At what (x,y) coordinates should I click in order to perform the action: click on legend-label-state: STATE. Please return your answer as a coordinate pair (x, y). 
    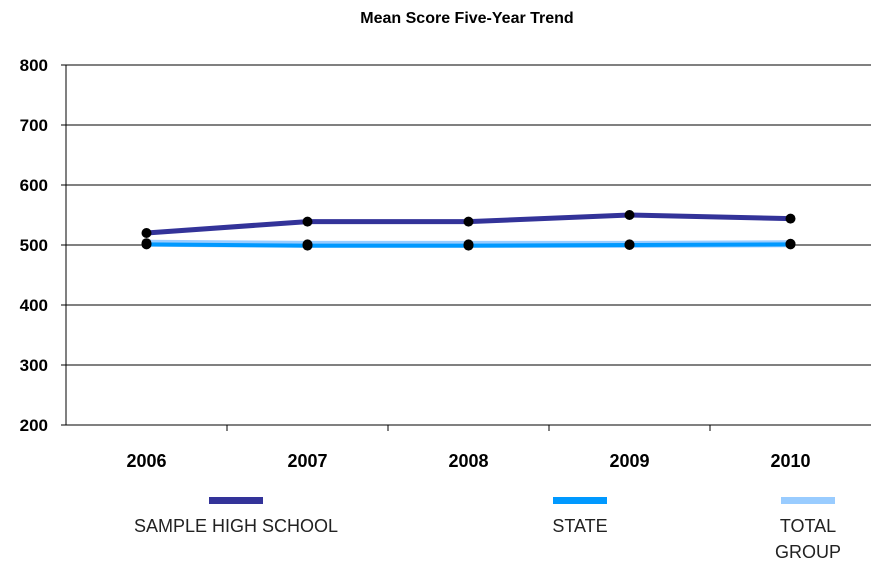
    Looking at the image, I should click on (580, 526).